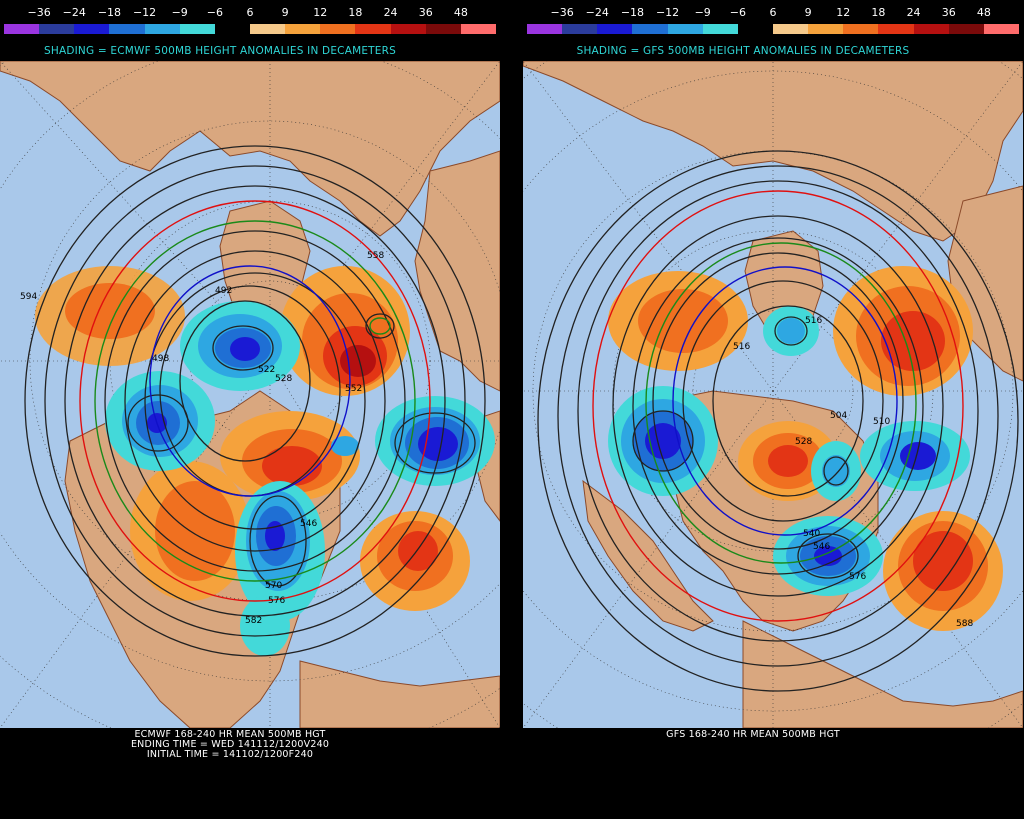  What do you see at coordinates (230, 754) in the screenshot?
I see `footer-line: INITIAL TIME = 141102/1200F240` at bounding box center [230, 754].